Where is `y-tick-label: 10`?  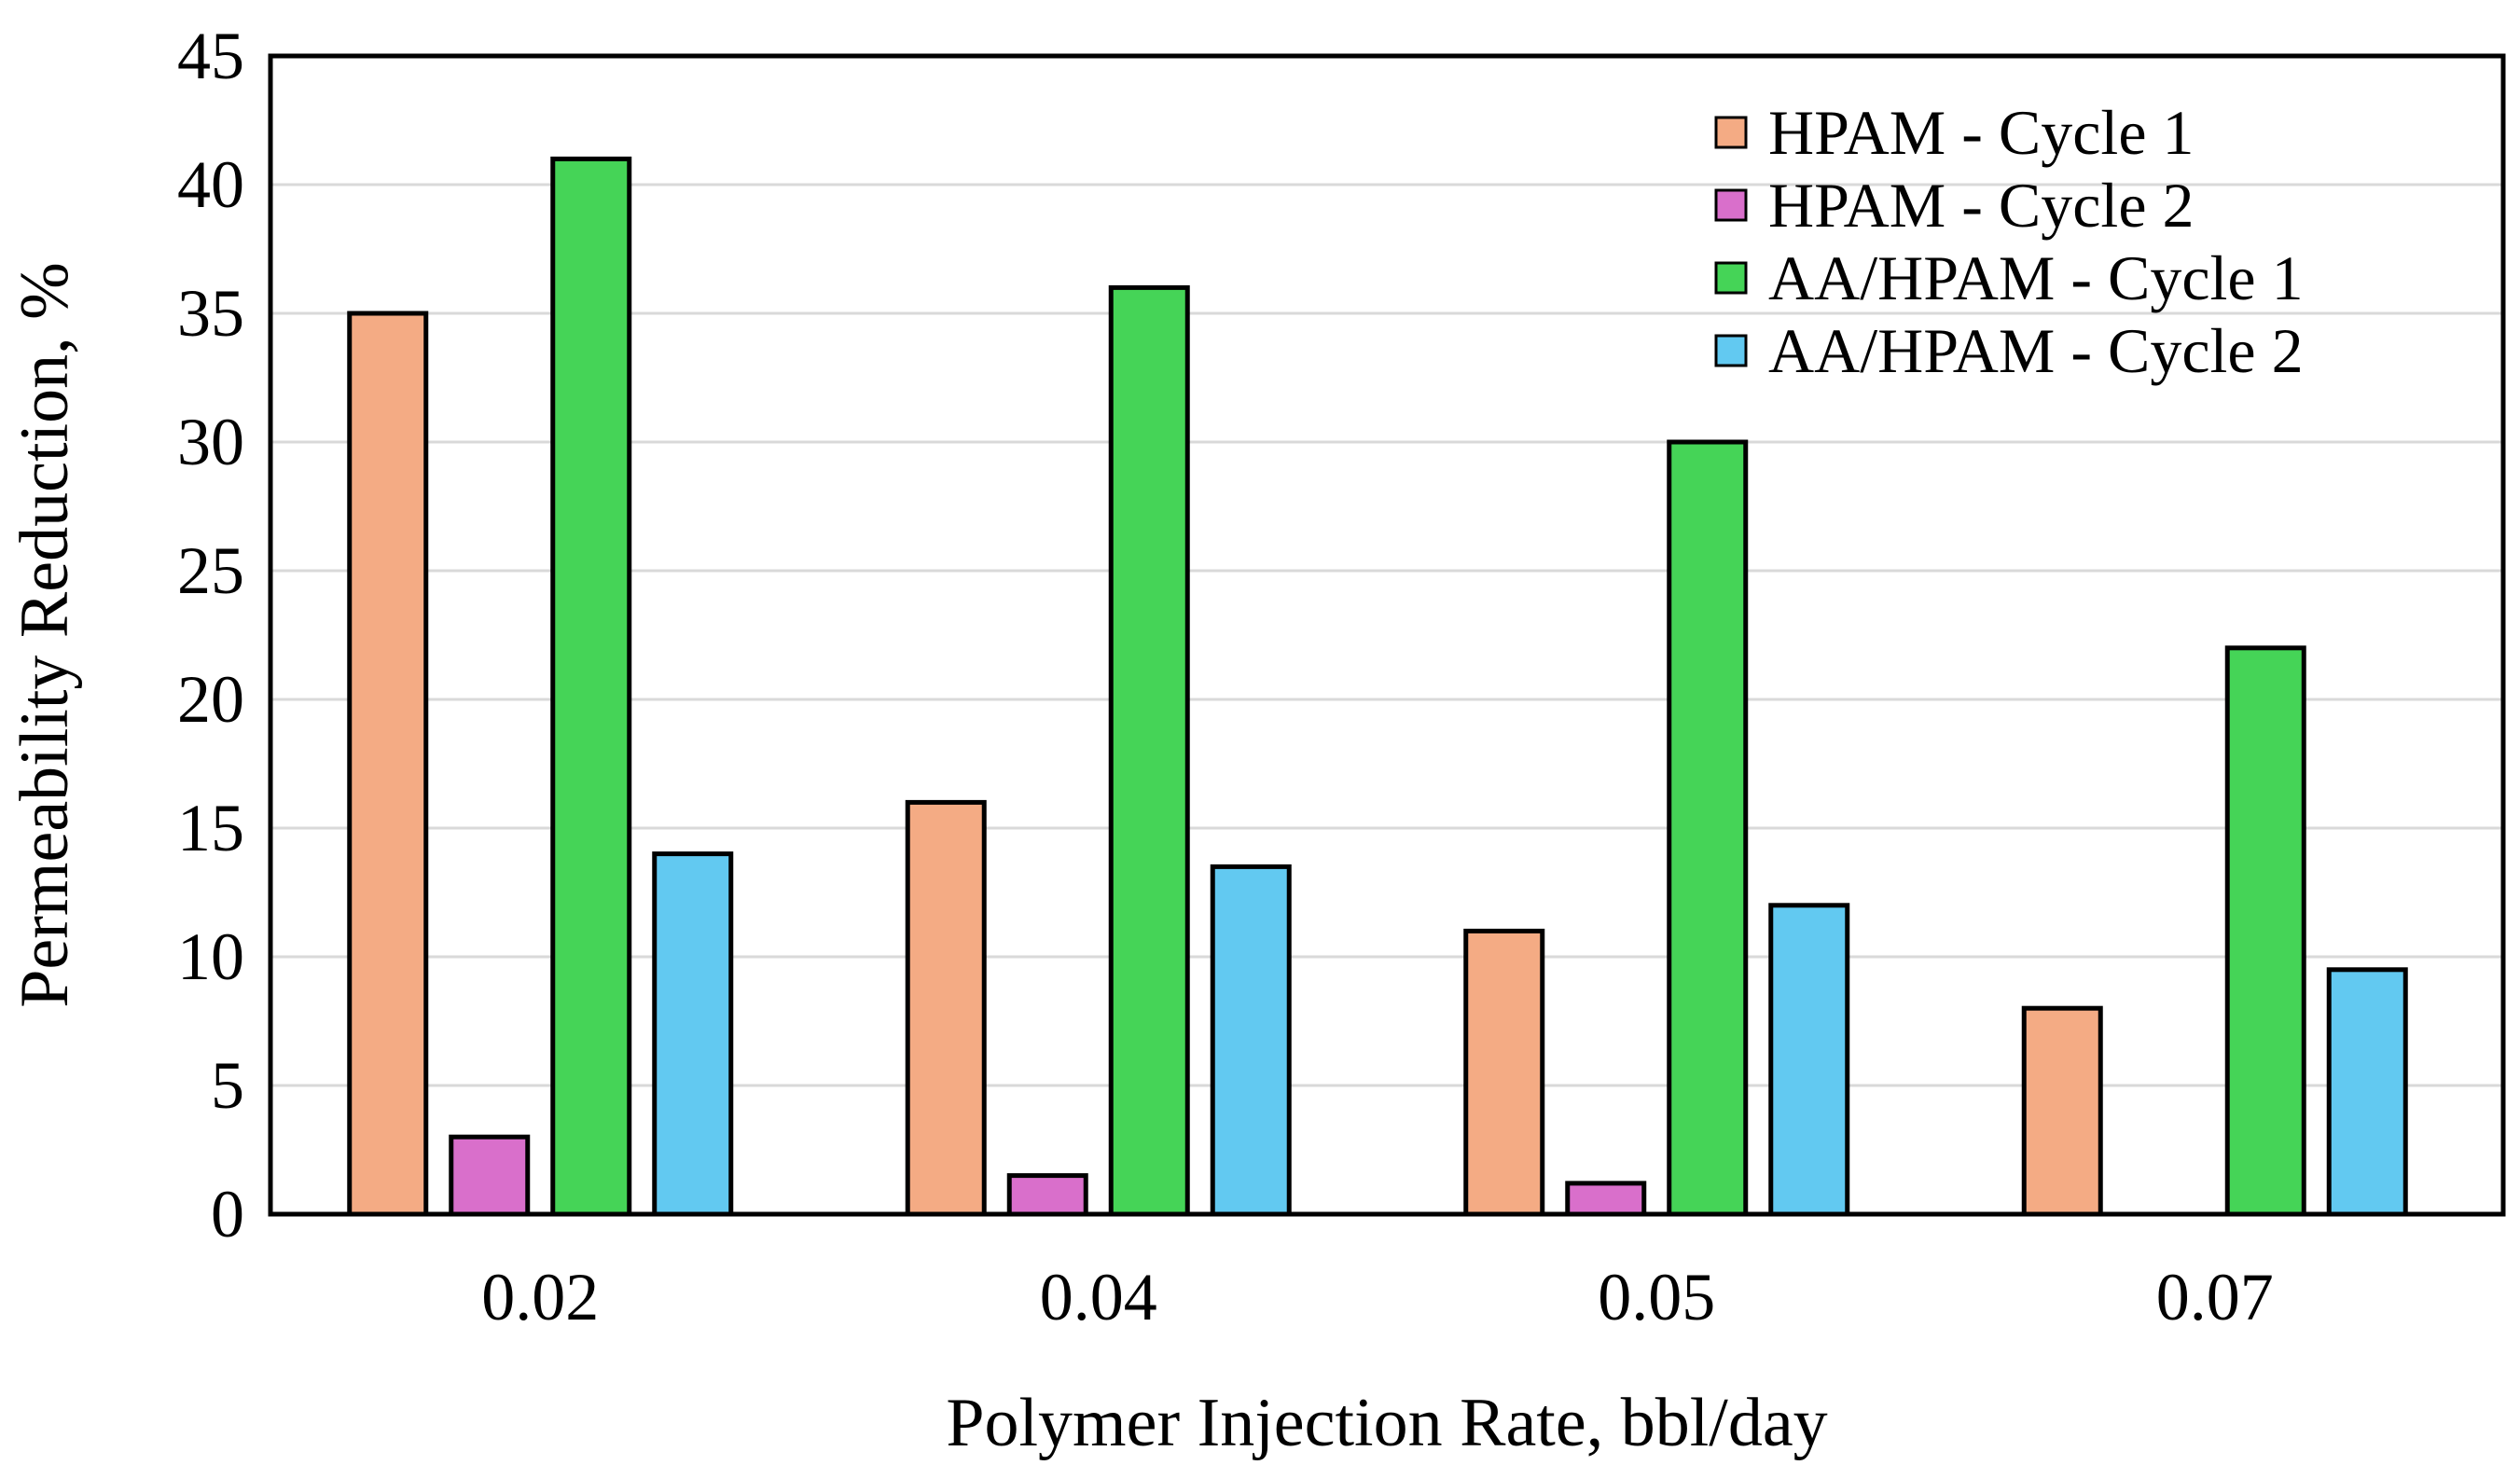
y-tick-label: 10 is located at coordinates (210, 956).